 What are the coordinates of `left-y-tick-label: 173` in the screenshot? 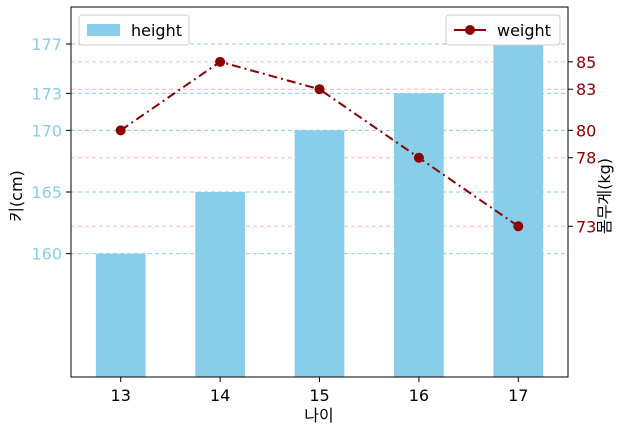 It's located at (46, 93).